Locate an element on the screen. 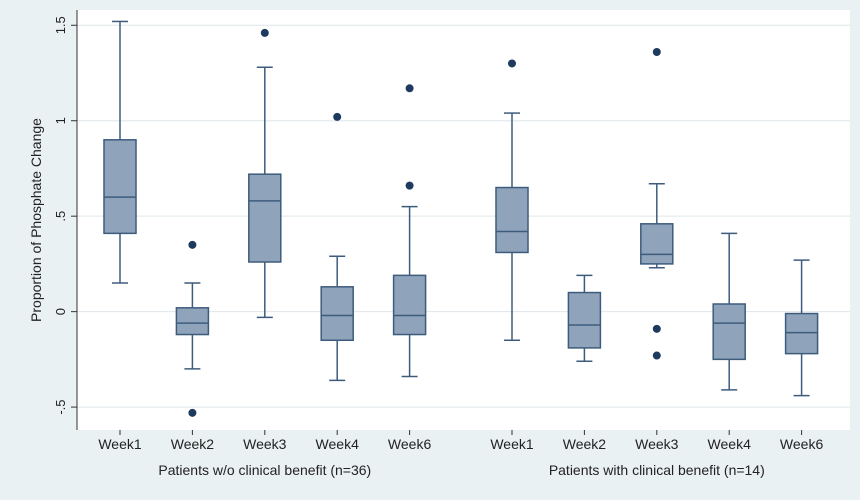 The width and height of the screenshot is (860, 500). box-week1-group1 is located at coordinates (120, 152).